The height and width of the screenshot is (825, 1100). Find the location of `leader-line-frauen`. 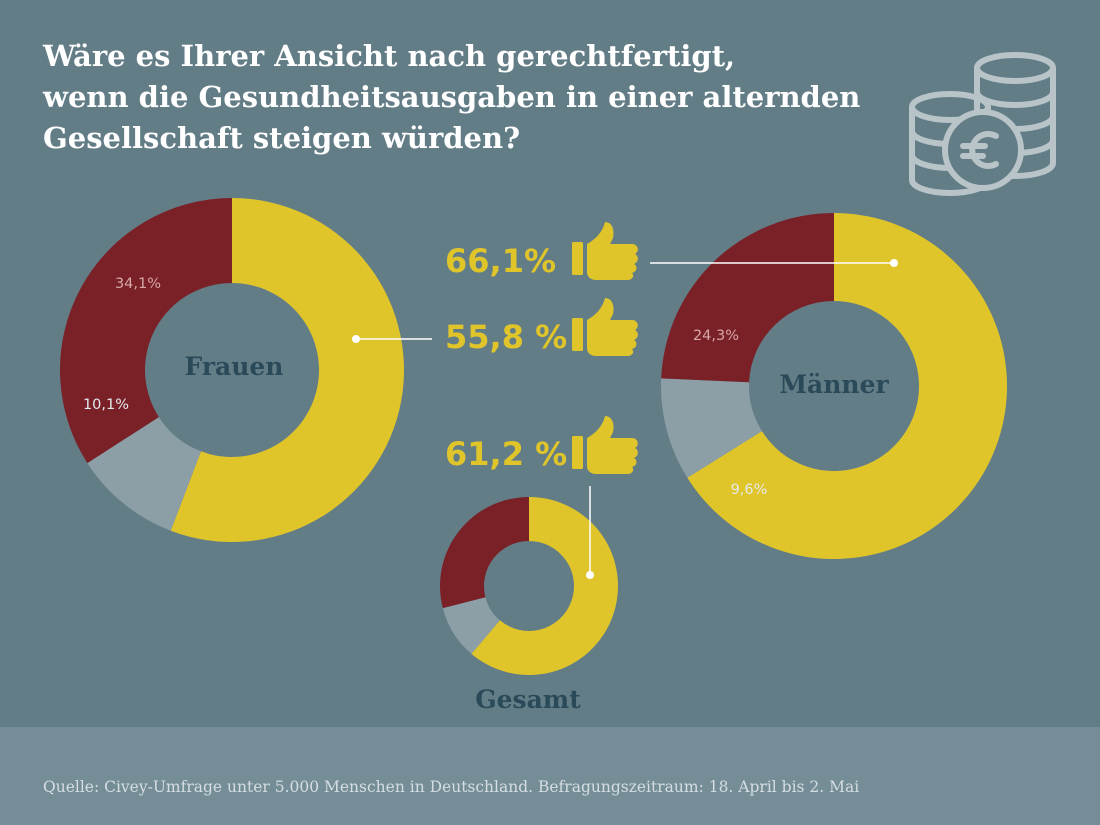

leader-line-frauen is located at coordinates (392, 339).